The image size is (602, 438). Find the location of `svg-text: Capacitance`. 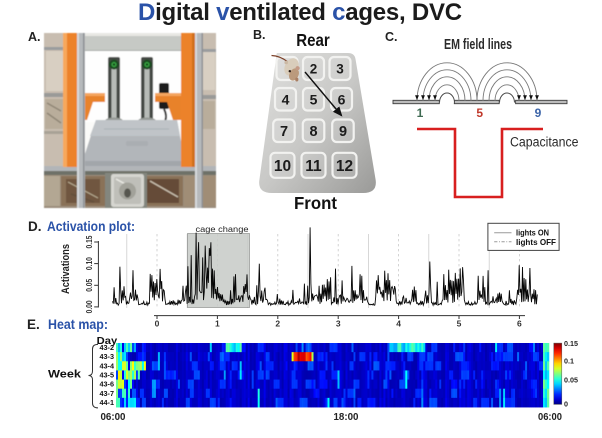

svg-text: Capacitance is located at coordinates (544, 142).